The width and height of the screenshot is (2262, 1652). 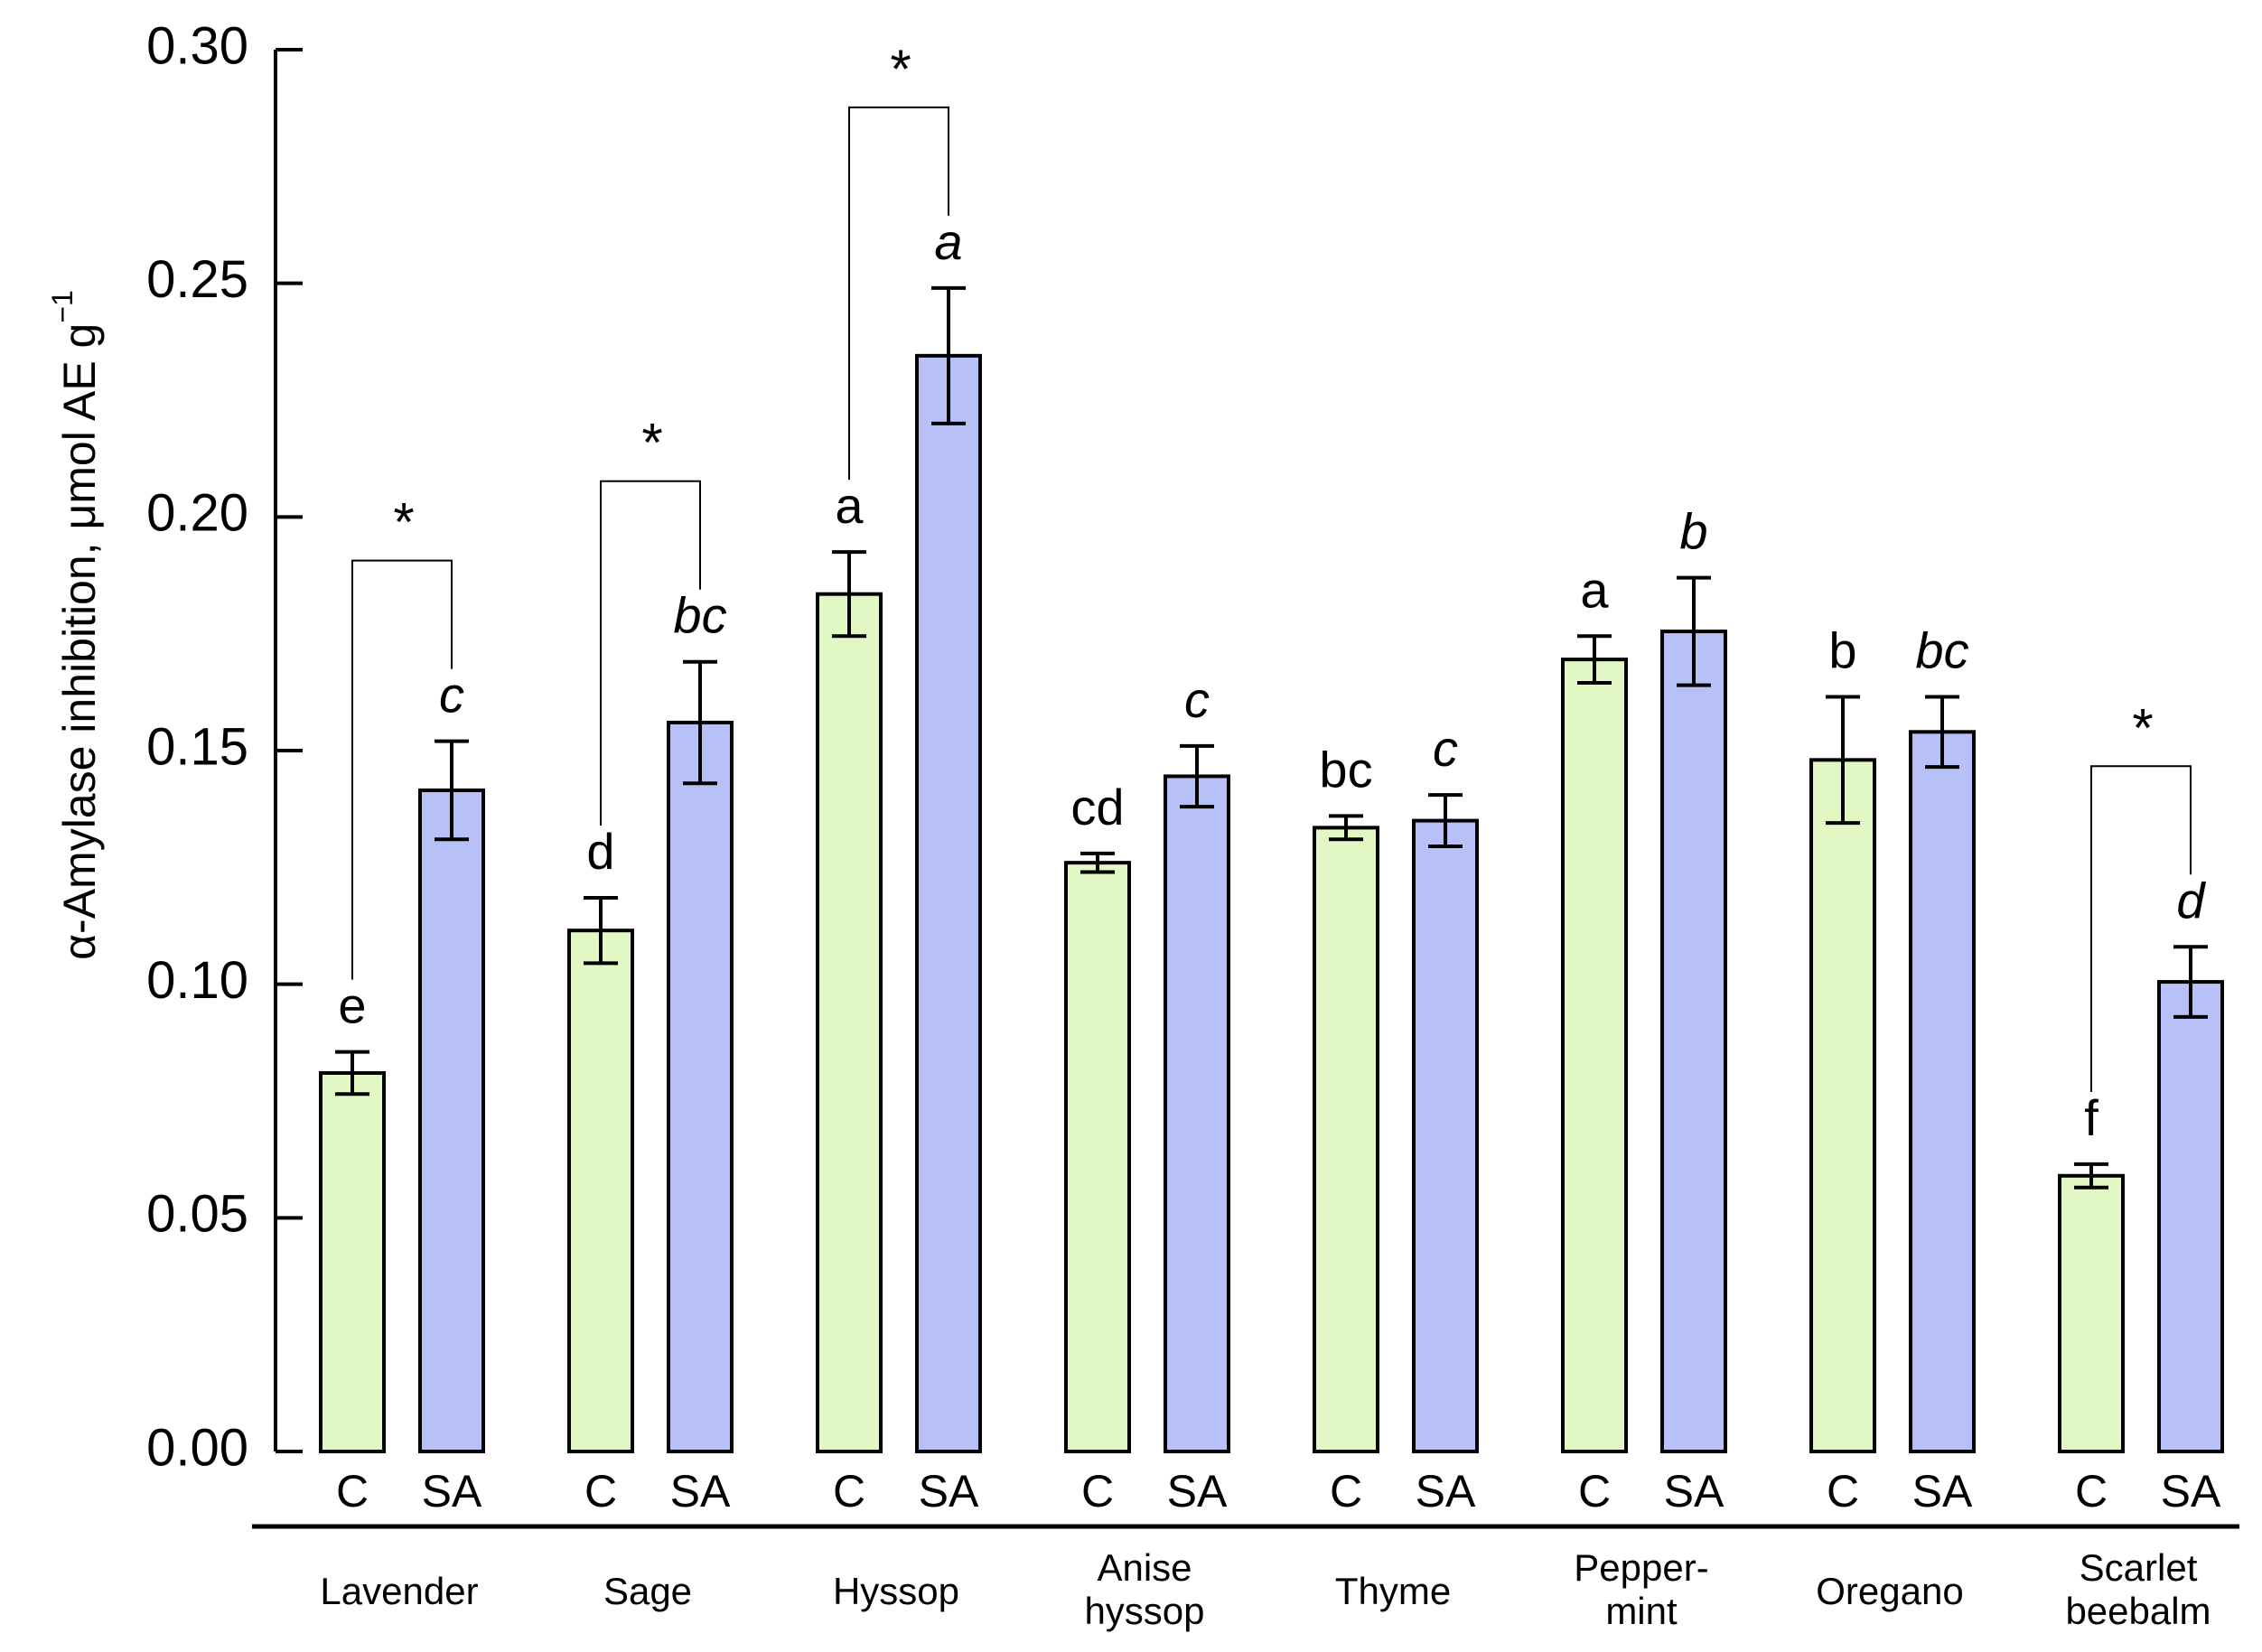 I want to click on group-label-oregano: Oregano, so click(x=1889, y=1591).